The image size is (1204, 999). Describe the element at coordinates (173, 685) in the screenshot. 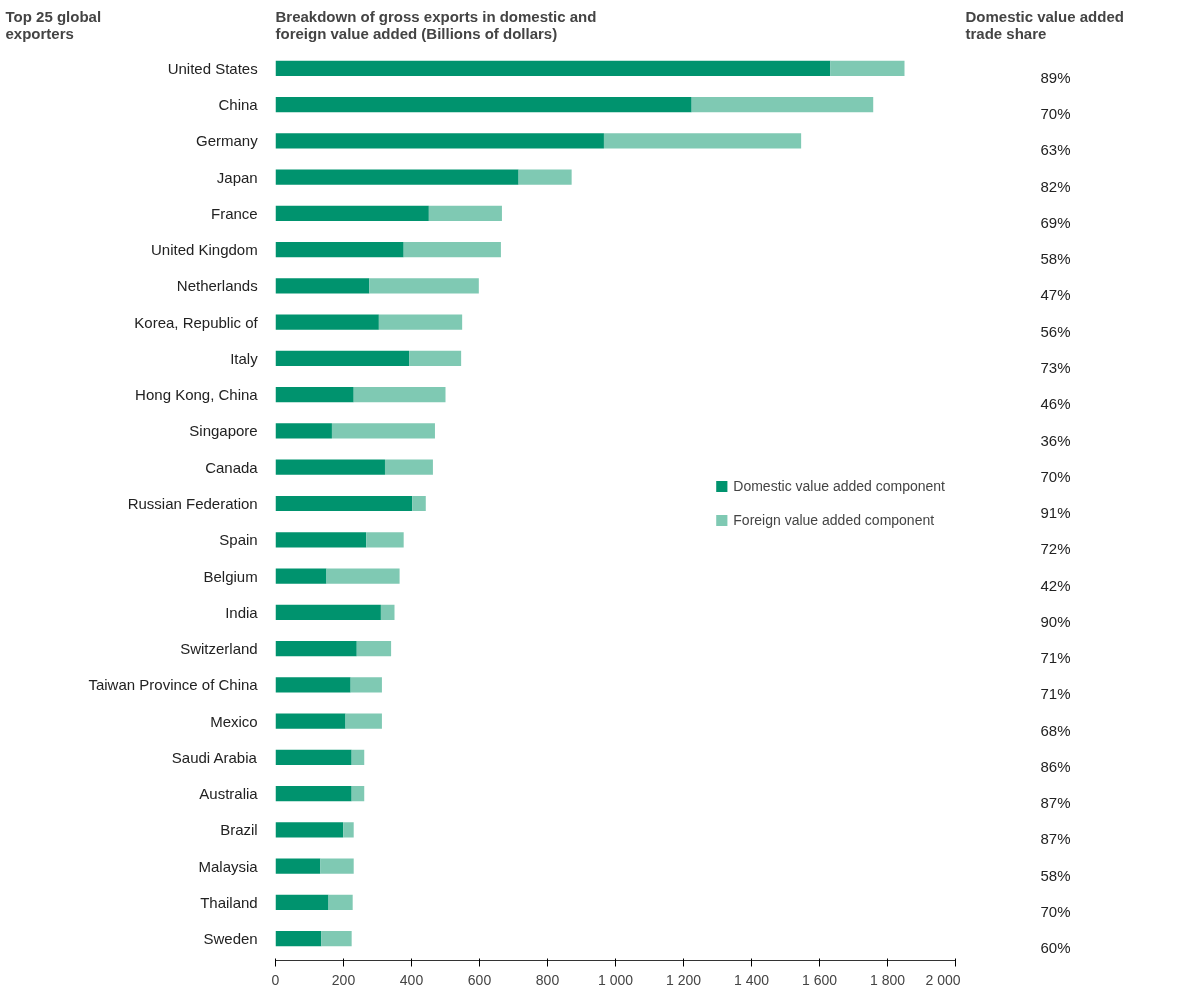

I see `y-tick-label: Taiwan Province of China` at that location.